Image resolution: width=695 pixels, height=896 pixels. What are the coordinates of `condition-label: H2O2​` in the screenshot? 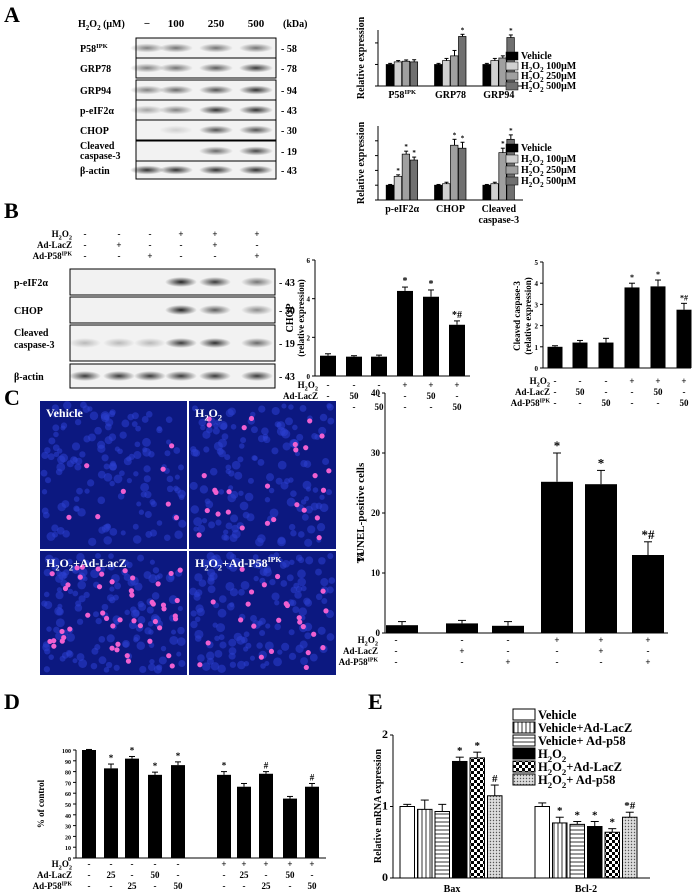 It's located at (540, 382).